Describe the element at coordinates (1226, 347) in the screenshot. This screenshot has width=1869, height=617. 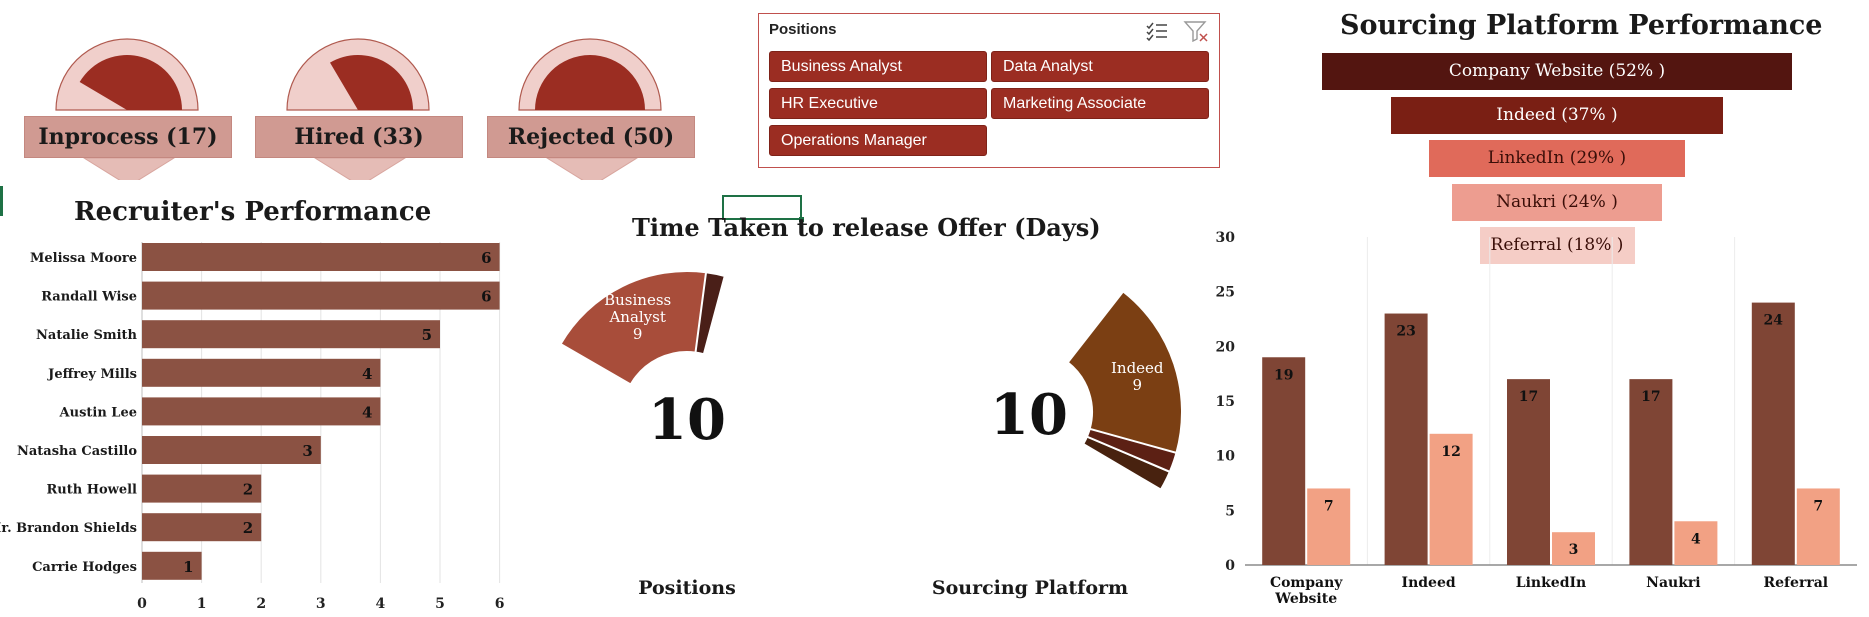
I see `y-tick-label: 20` at that location.